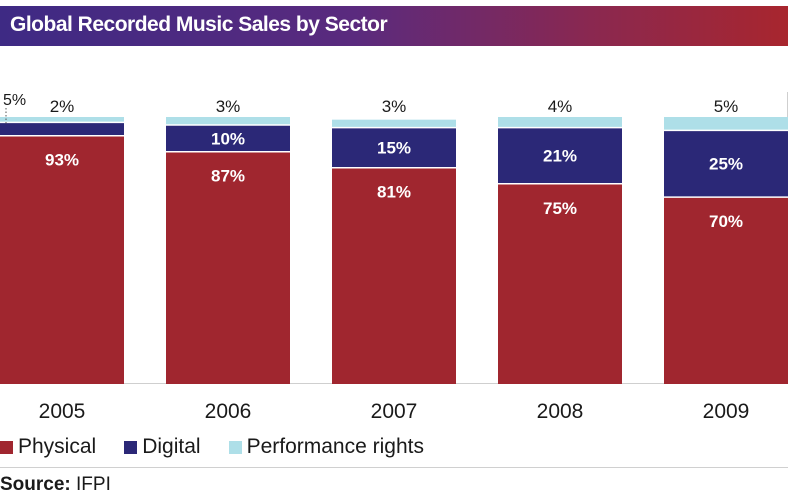 This screenshot has height=499, width=794. I want to click on chart-legend: Physical Digital Performance rights, so click(226, 447).